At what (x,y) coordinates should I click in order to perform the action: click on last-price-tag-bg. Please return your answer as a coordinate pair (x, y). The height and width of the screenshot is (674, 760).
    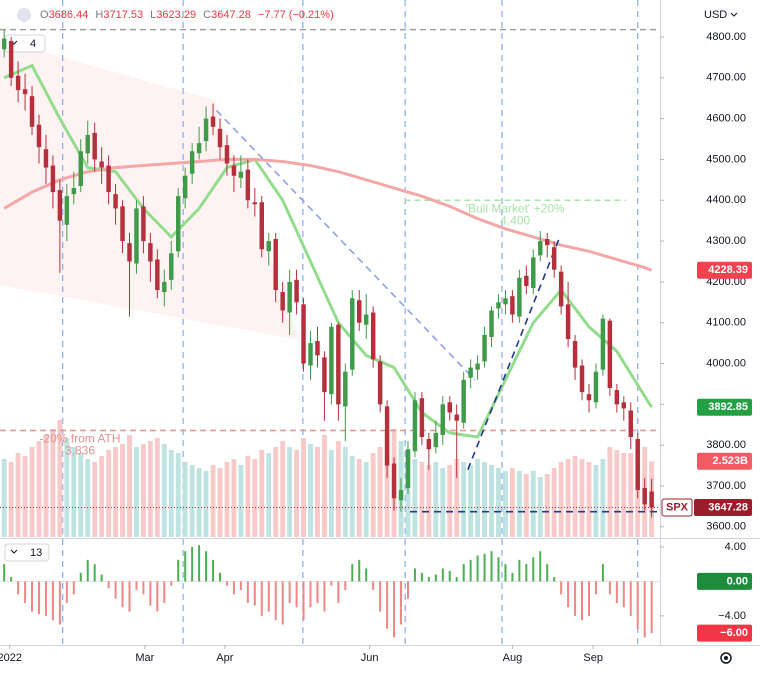
    Looking at the image, I should click on (723, 507).